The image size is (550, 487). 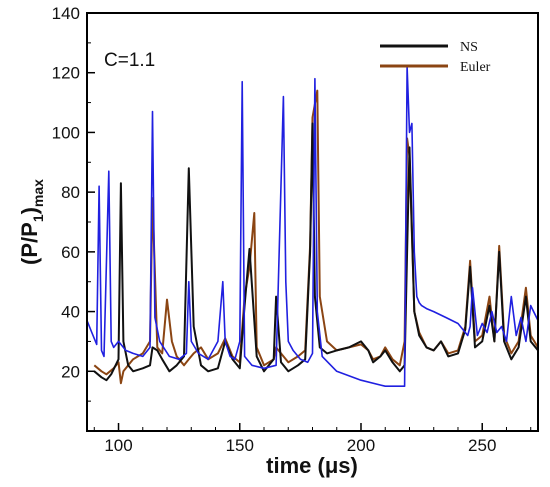 I want to click on legend-label-euler: Euler, so click(x=475, y=67).